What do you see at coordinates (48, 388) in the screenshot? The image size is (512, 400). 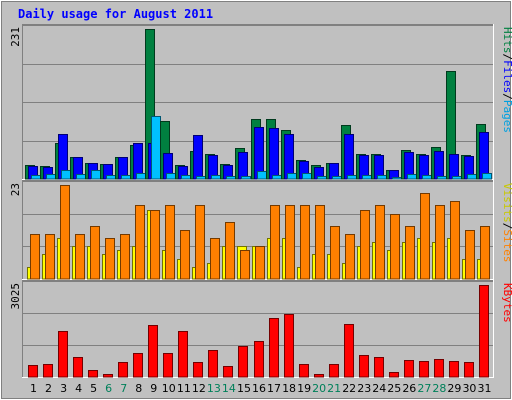 I see `day-label-2: 2` at bounding box center [48, 388].